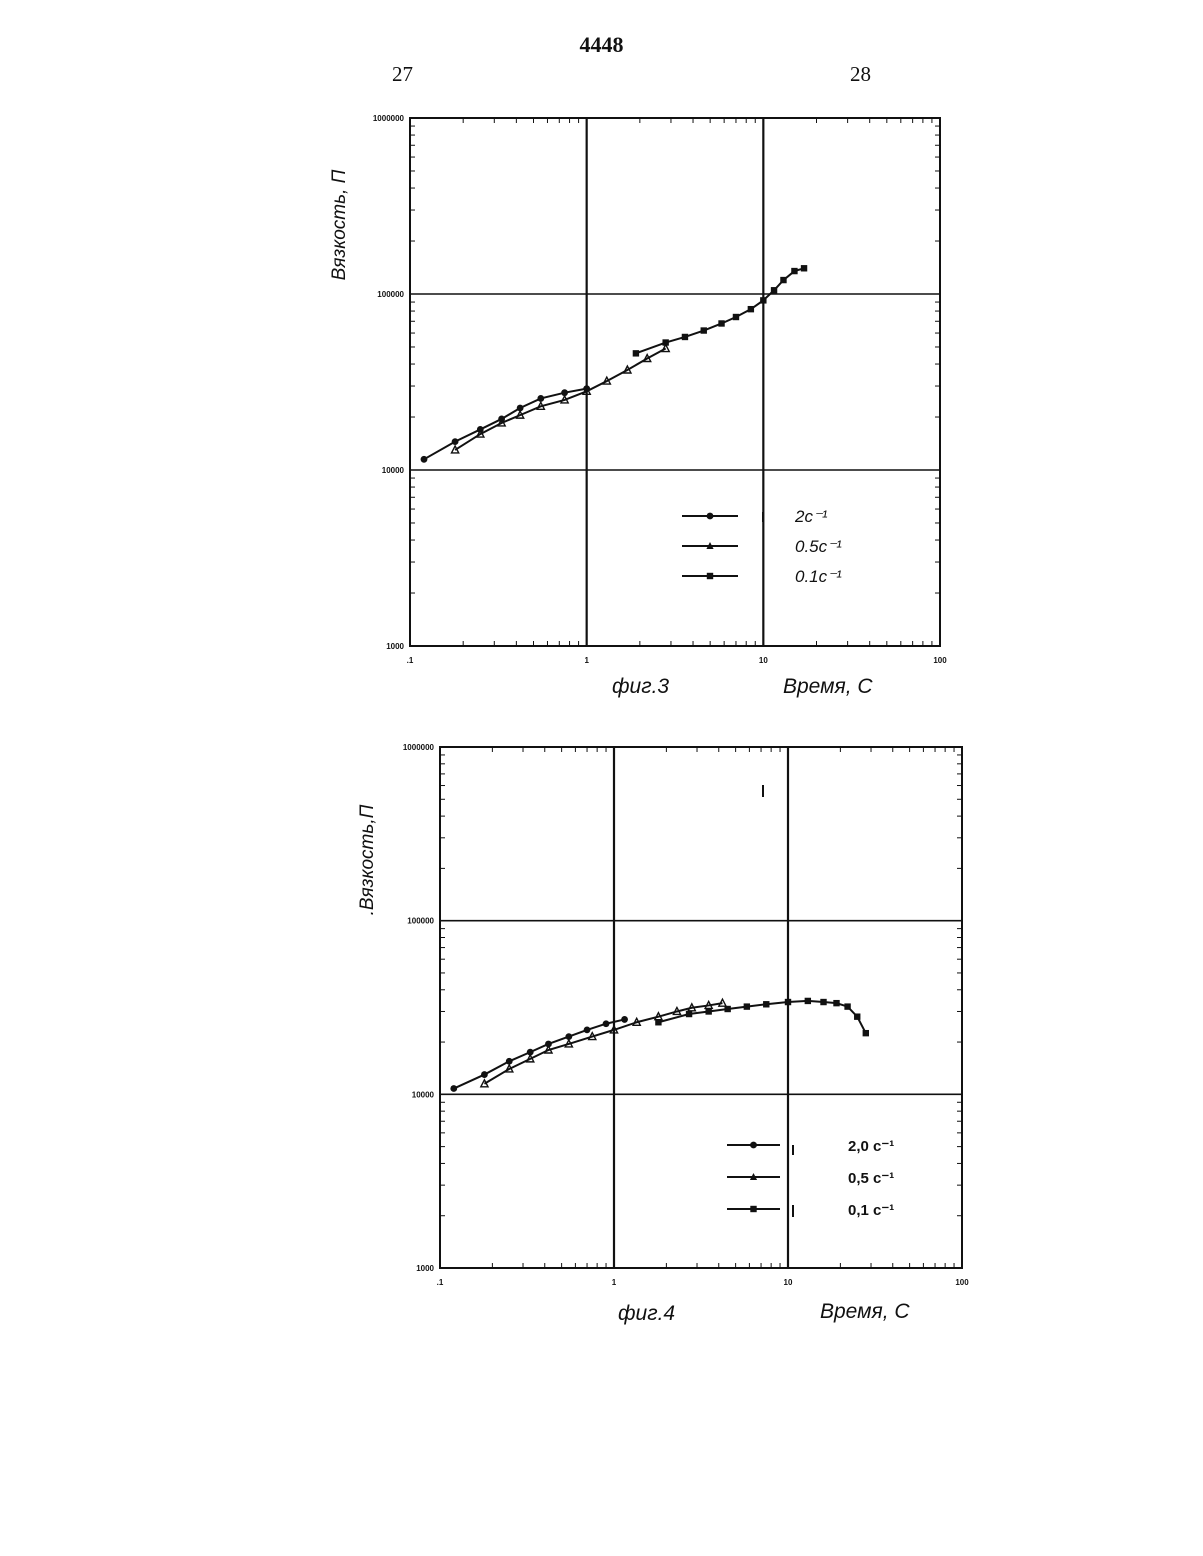  Describe the element at coordinates (818, 546) in the screenshot. I see `legend-label: 0.5c⁻¹` at that location.